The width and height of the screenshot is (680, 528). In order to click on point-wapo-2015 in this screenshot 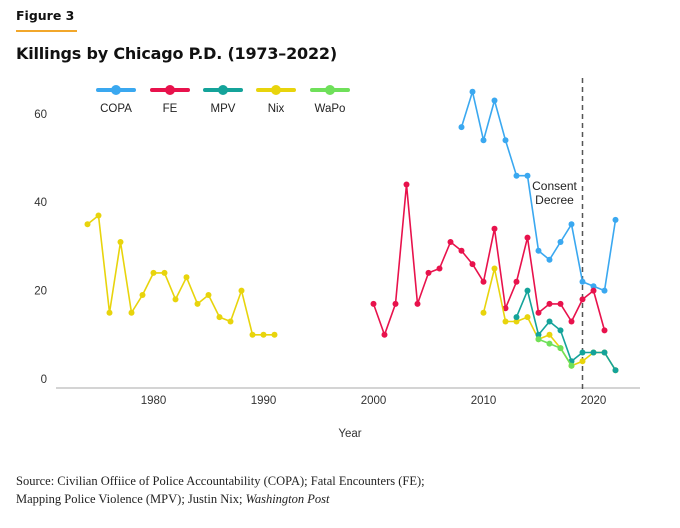, I will do `click(538, 339)`.